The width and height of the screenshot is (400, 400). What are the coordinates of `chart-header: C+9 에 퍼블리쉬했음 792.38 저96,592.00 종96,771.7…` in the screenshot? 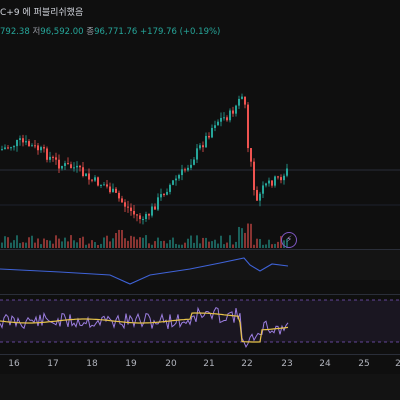 It's located at (200, 19).